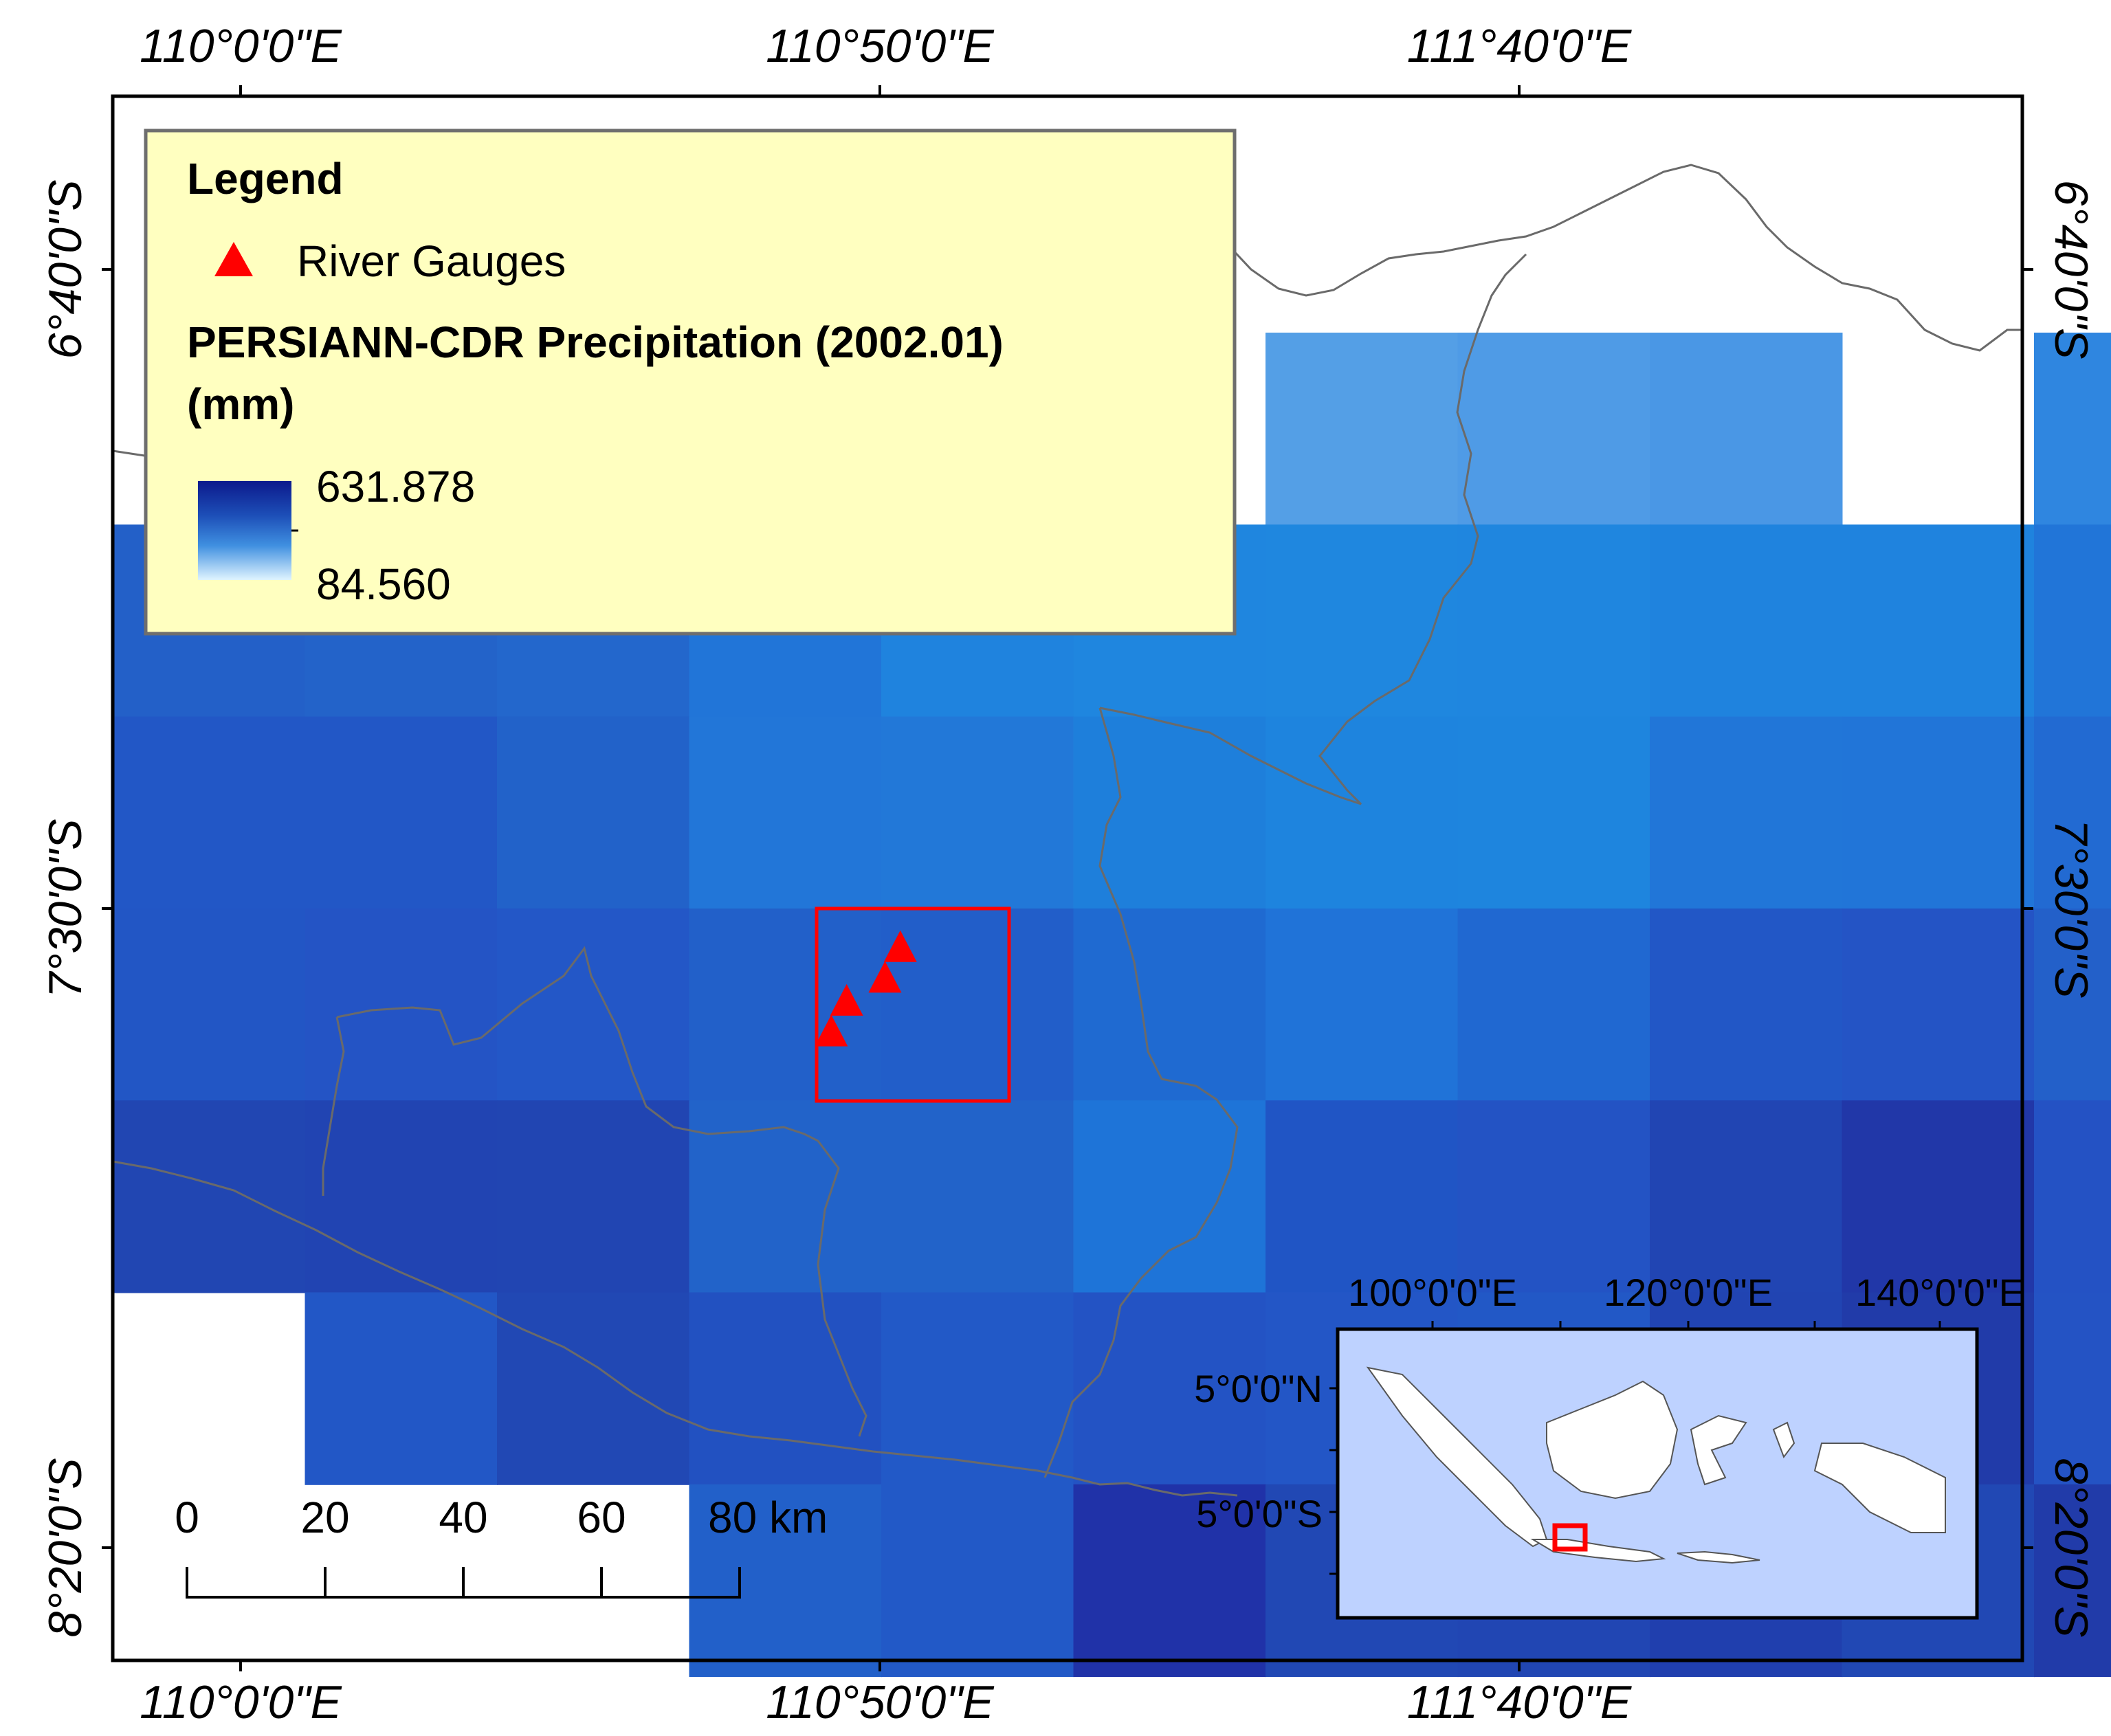 Image resolution: width=2111 pixels, height=1736 pixels. I want to click on scale-label-20: 20, so click(324, 1517).